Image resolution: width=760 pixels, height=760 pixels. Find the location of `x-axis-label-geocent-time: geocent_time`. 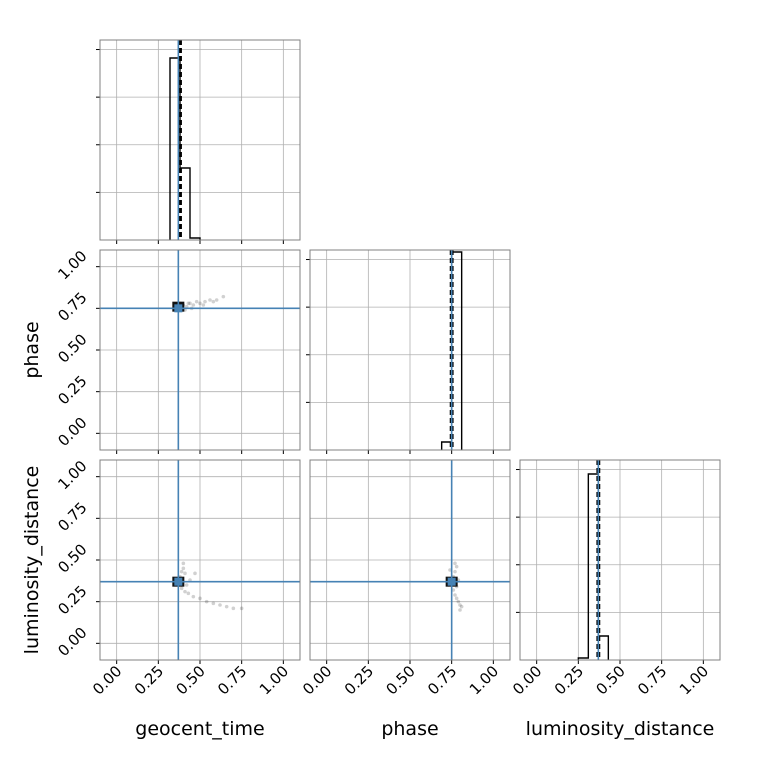

x-axis-label-geocent-time: geocent_time is located at coordinates (199, 729).